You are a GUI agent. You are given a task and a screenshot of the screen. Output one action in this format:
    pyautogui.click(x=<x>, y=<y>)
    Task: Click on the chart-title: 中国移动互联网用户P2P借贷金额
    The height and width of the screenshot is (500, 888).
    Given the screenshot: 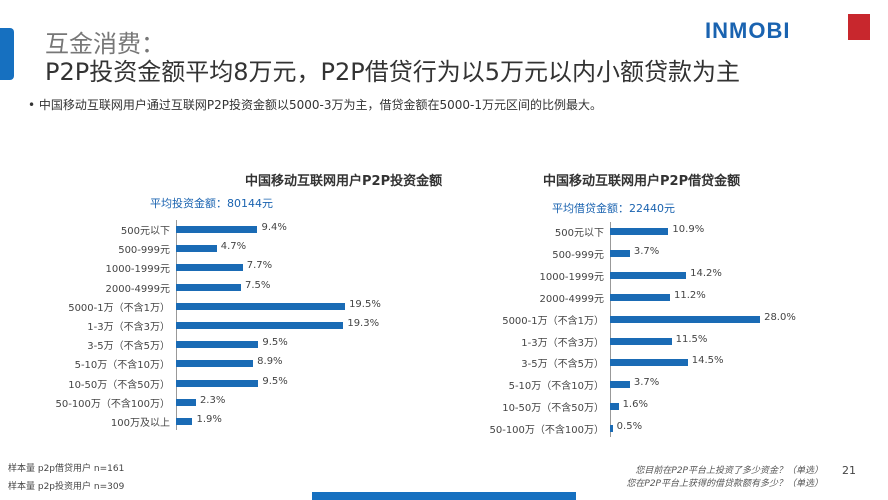 What is the action you would take?
    pyautogui.click(x=642, y=181)
    